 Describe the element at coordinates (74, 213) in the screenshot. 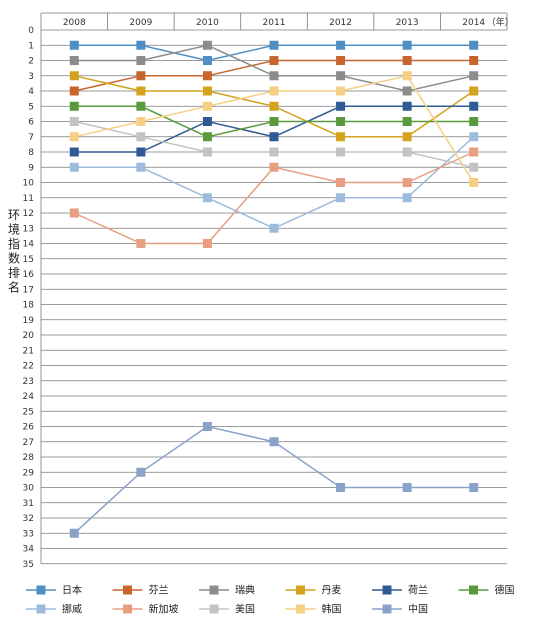

I see `data-point-新加坡-2008` at that location.